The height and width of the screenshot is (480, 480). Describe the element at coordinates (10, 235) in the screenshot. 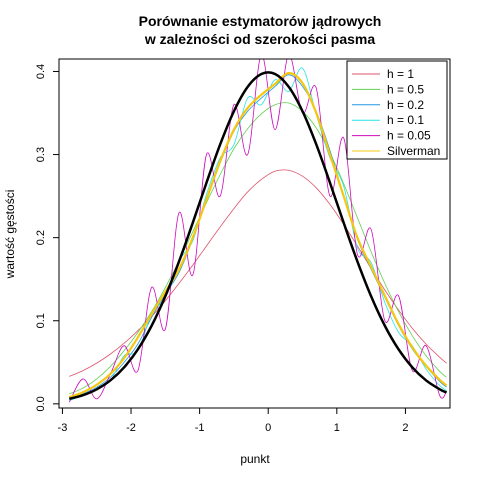

I see `y-axis-label: wartość gęstości` at that location.